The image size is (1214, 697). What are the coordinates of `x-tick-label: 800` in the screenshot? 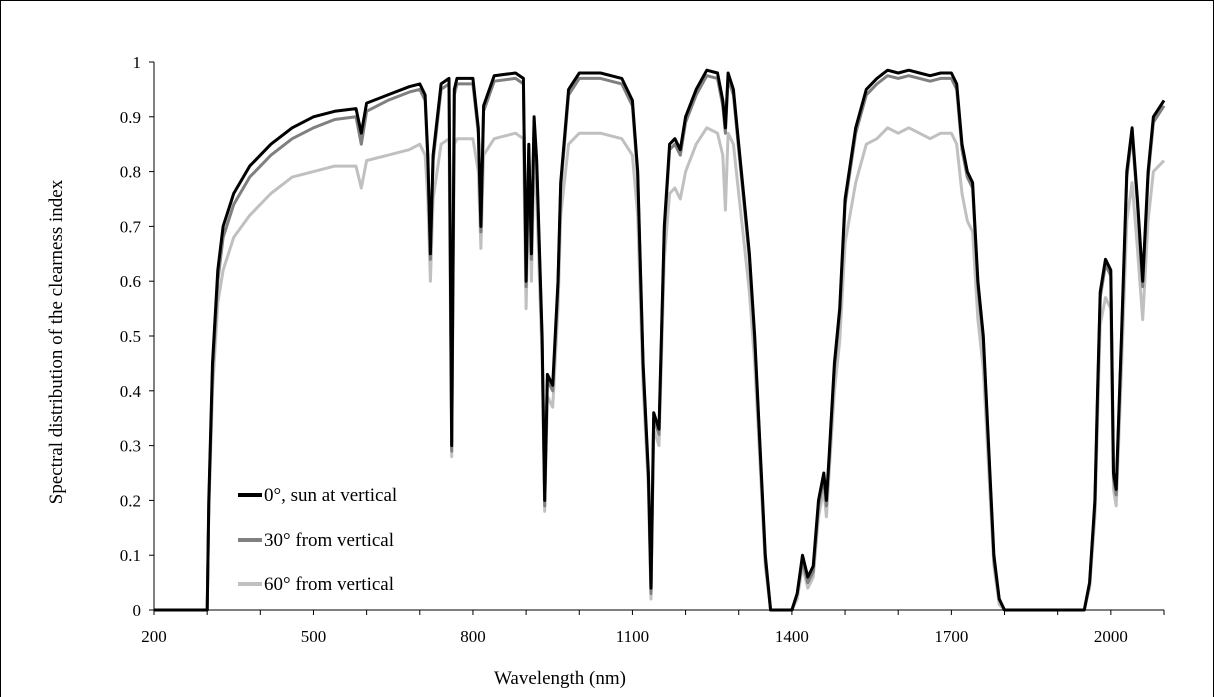 It's located at (473, 636).